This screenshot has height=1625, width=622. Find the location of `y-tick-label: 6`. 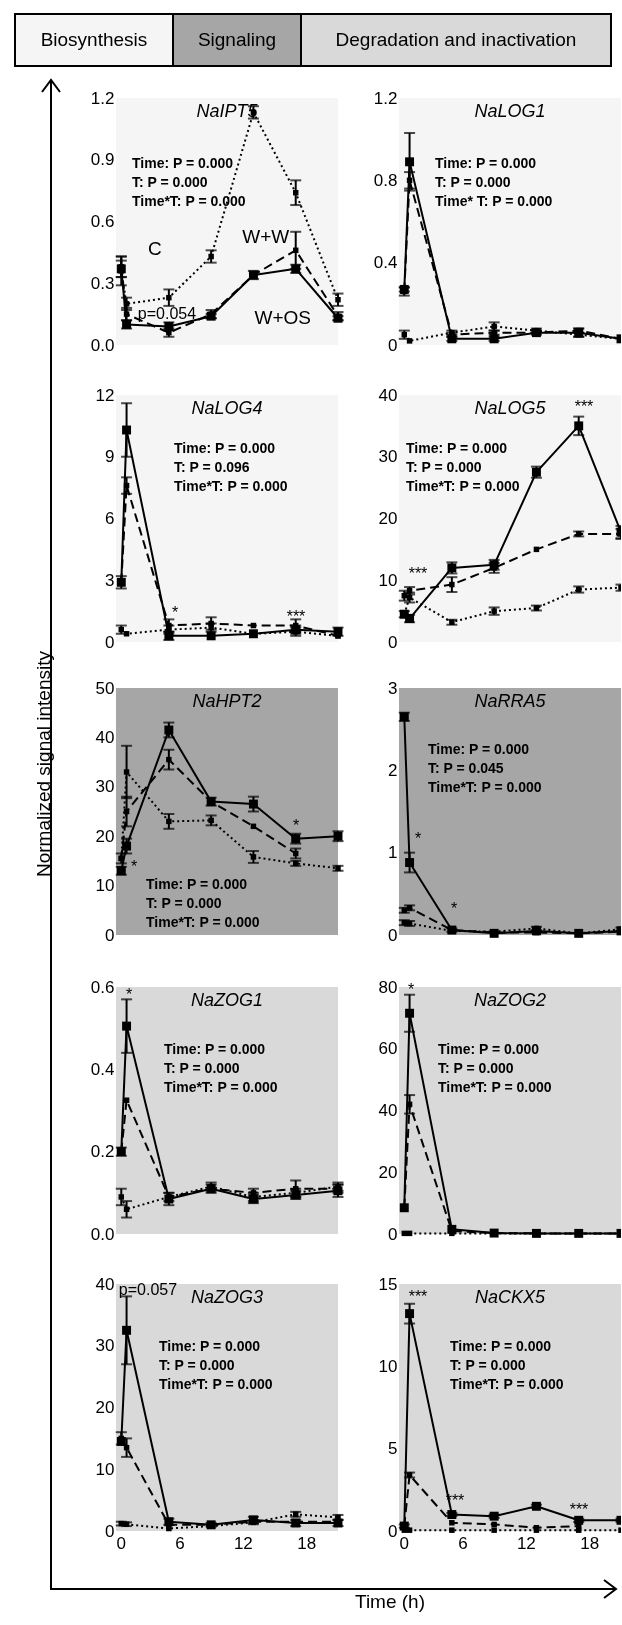

y-tick-label: 6 is located at coordinates (110, 518).